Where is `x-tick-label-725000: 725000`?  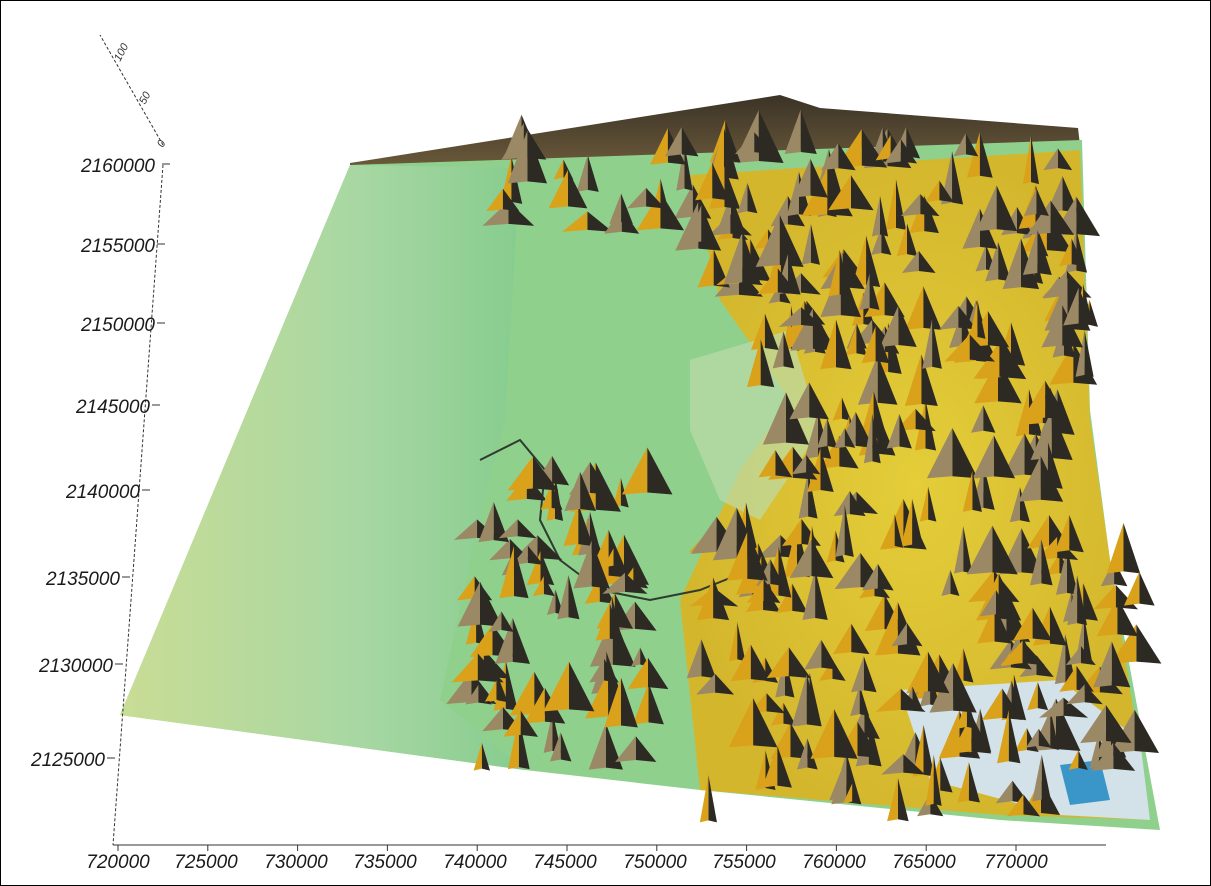 x-tick-label-725000: 725000 is located at coordinates (206, 862).